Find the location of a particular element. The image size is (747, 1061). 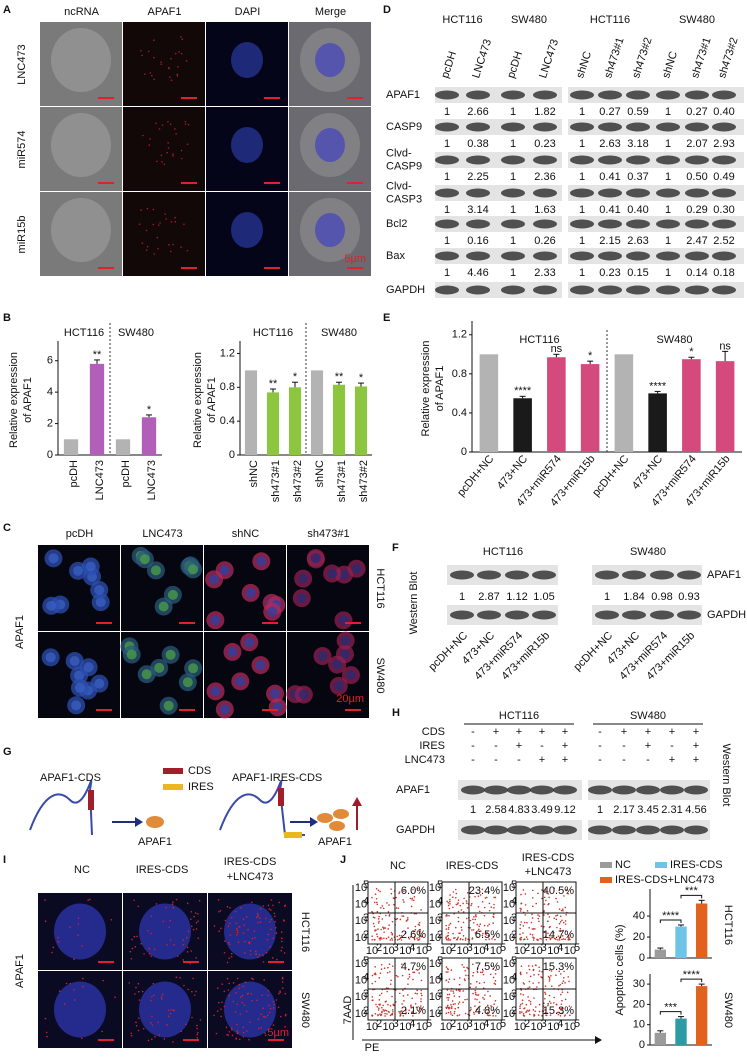

panel-label: D is located at coordinates (387, 10).